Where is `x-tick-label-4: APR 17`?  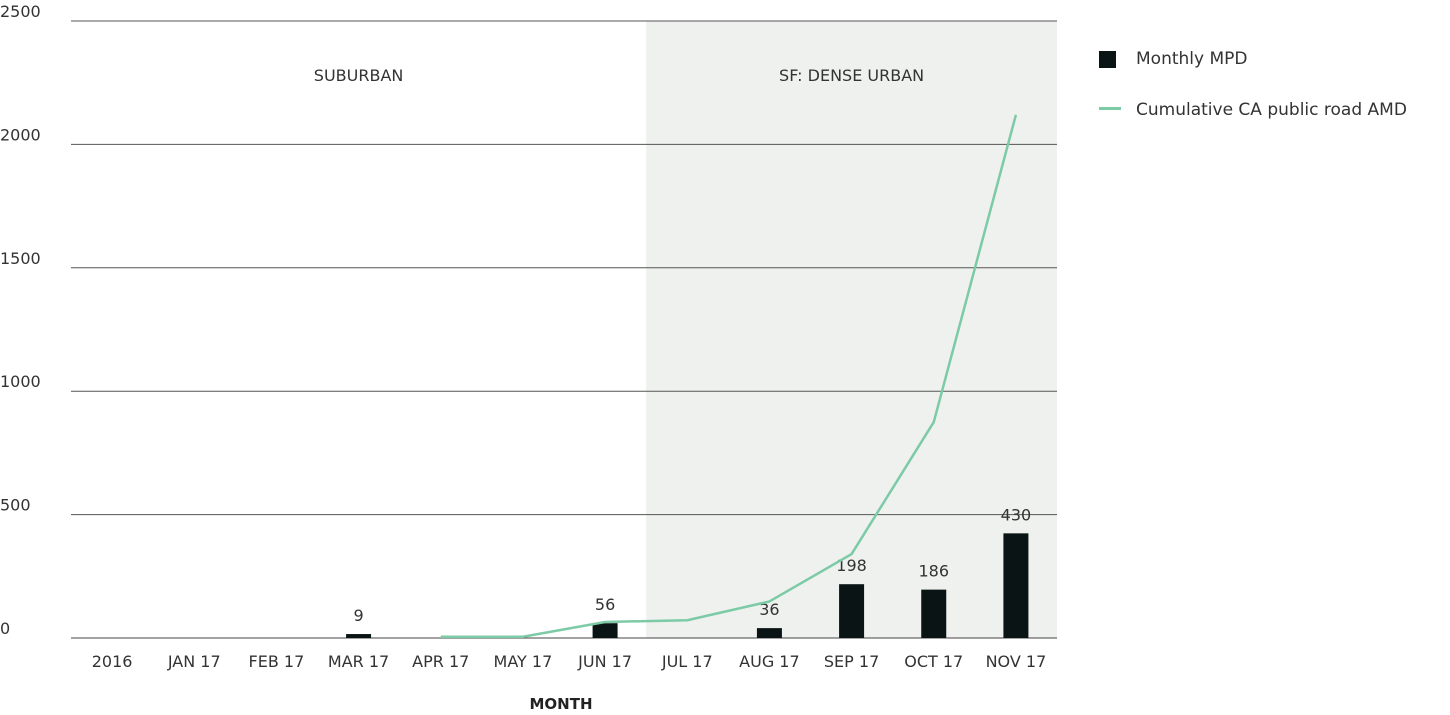 x-tick-label-4: APR 17 is located at coordinates (440, 661).